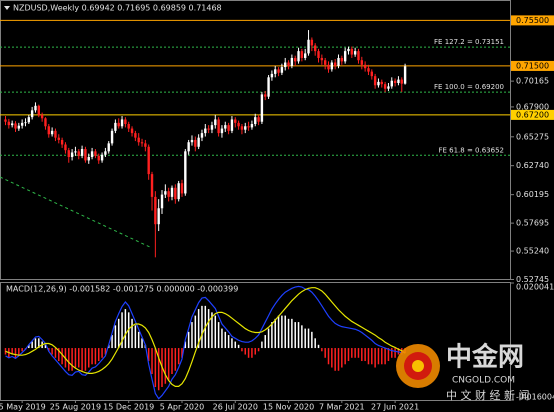 The image size is (554, 412). I want to click on x-tick-label: 27 Jun 2021, so click(395, 407).